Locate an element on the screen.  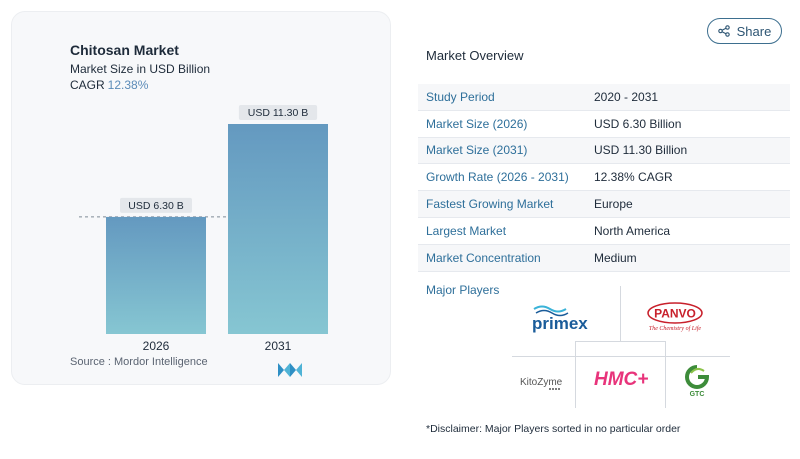
primex-logo-text: primex is located at coordinates (560, 323).